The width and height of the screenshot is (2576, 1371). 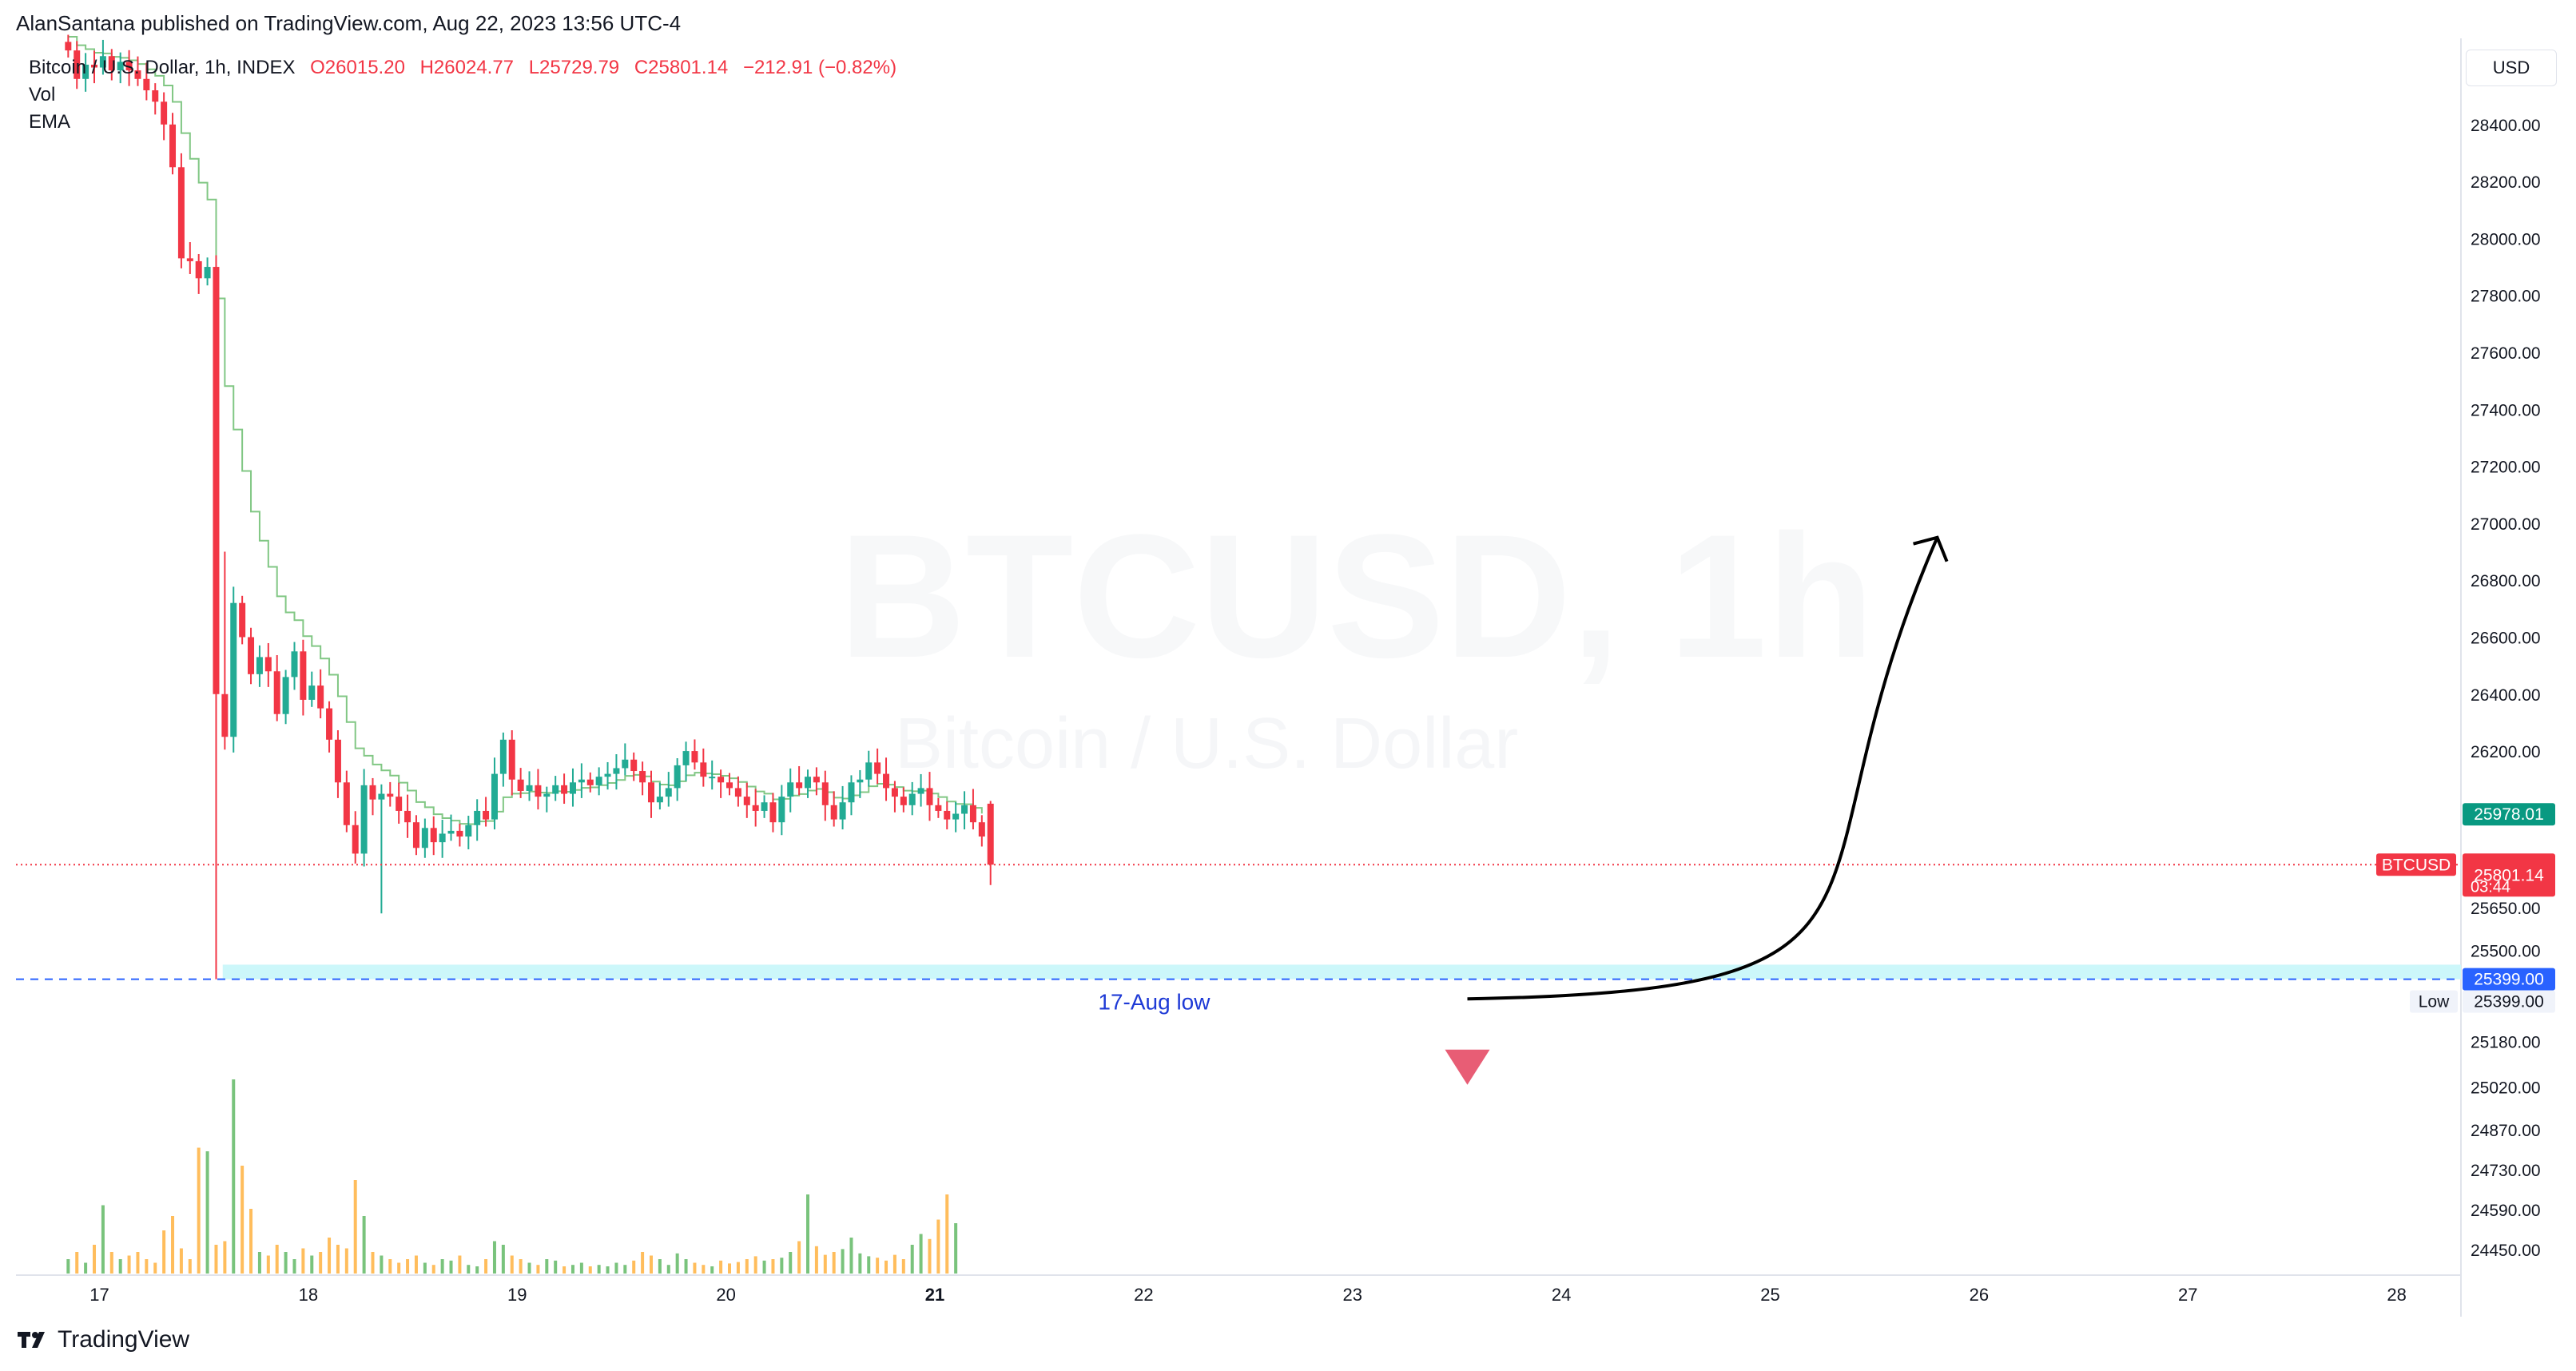 I want to click on price-tick-label: 24590.00, so click(x=2506, y=1211).